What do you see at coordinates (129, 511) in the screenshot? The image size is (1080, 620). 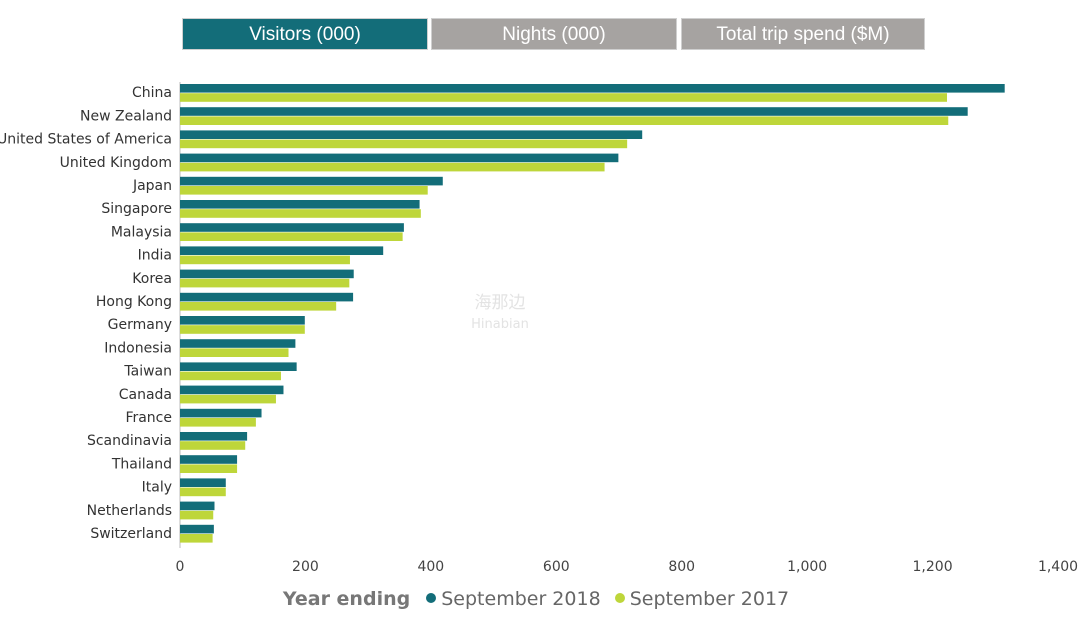 I see `category-label: Netherlands` at bounding box center [129, 511].